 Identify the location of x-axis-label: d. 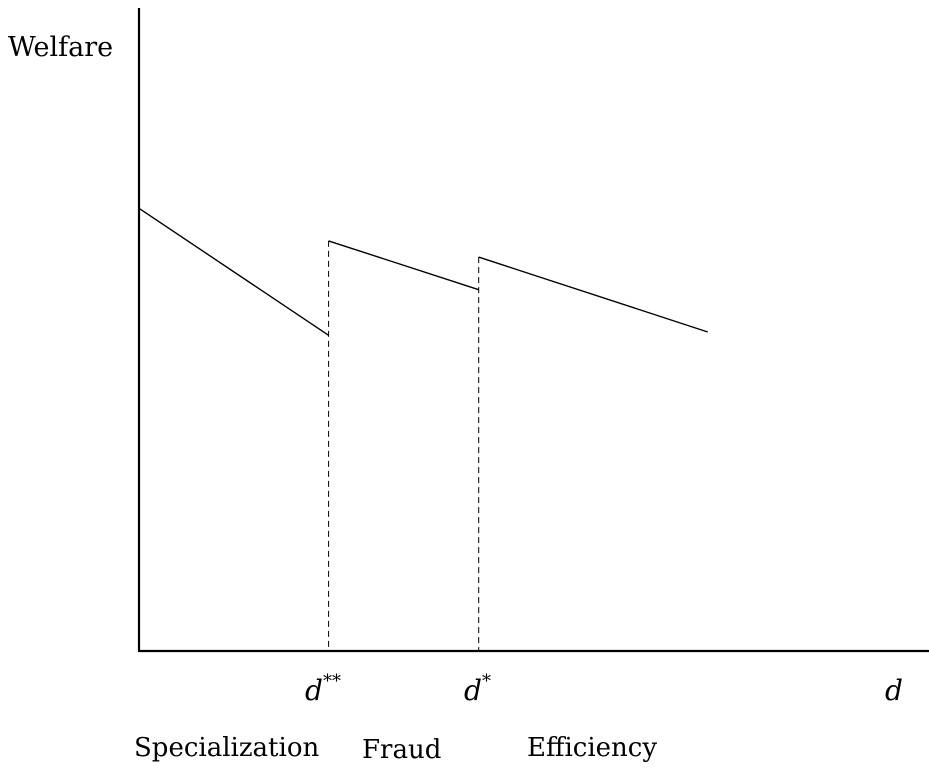
(894, 690).